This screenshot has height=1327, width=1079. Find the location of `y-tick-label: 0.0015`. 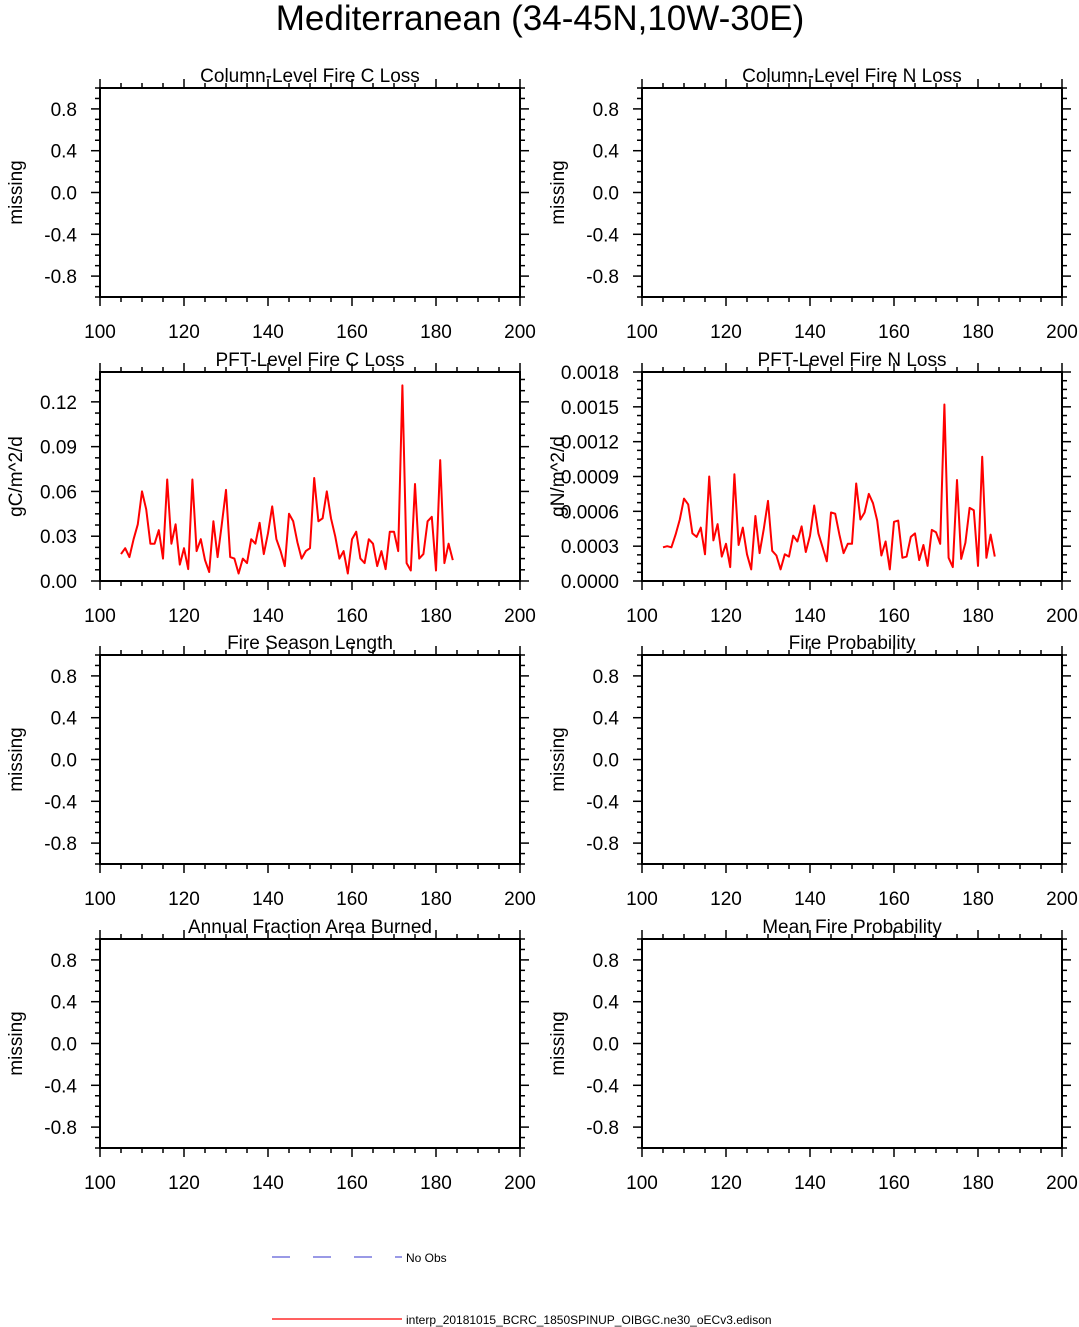

y-tick-label: 0.0015 is located at coordinates (590, 408).